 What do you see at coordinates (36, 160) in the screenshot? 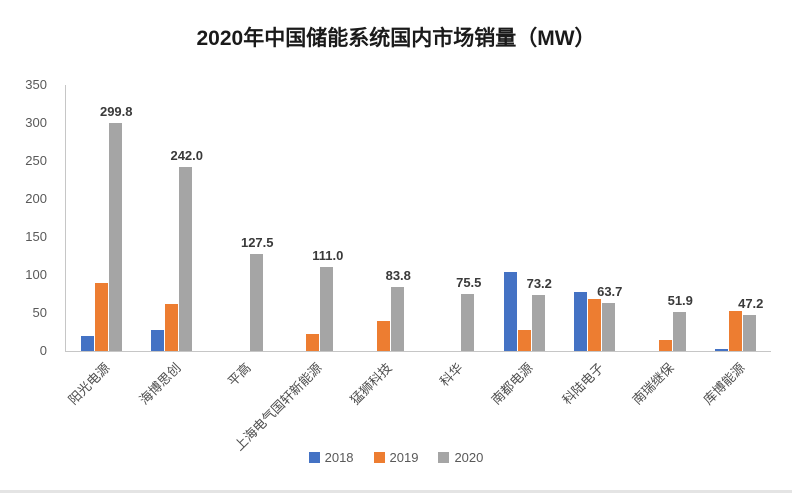
I see `y-tick-label: 250` at bounding box center [36, 160].